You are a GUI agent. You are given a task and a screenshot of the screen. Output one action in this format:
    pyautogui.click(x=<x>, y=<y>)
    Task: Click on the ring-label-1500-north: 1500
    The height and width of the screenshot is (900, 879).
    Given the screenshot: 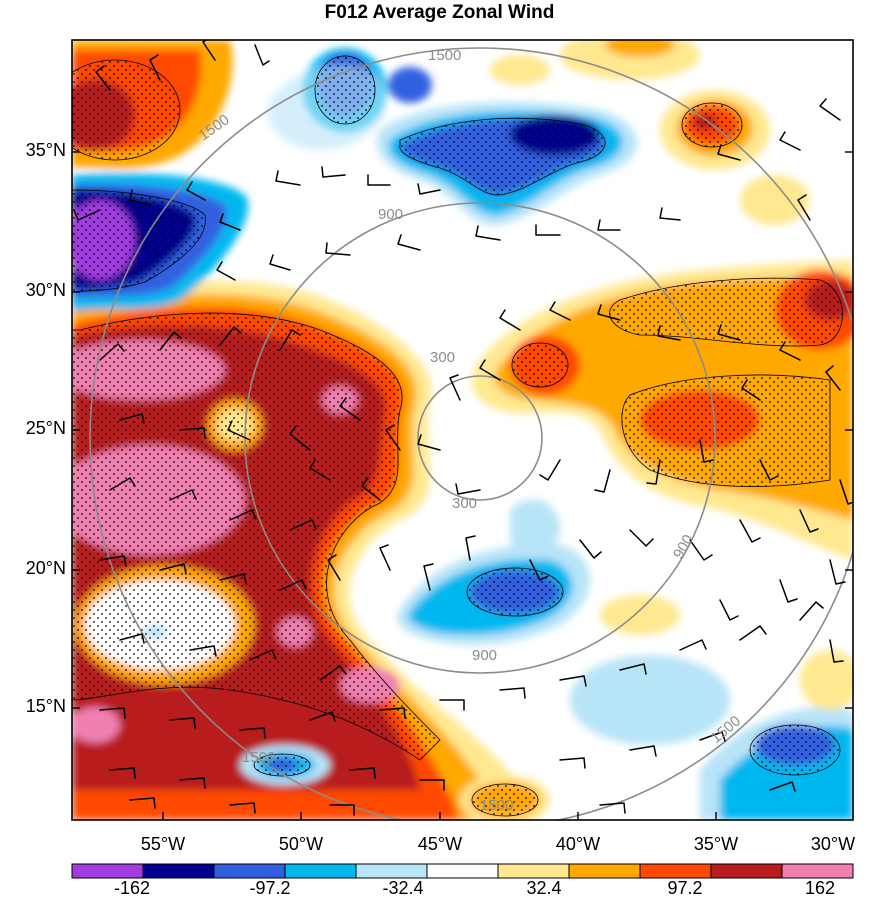 What is the action you would take?
    pyautogui.click(x=444, y=55)
    